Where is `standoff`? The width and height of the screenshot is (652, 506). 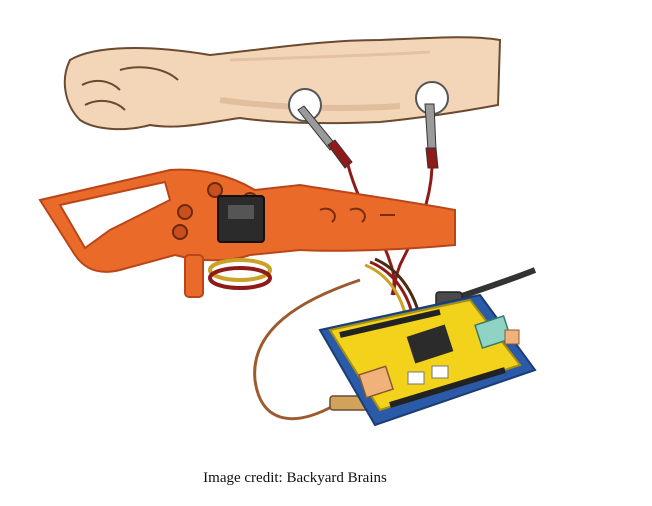
standoff is located at coordinates (194, 276).